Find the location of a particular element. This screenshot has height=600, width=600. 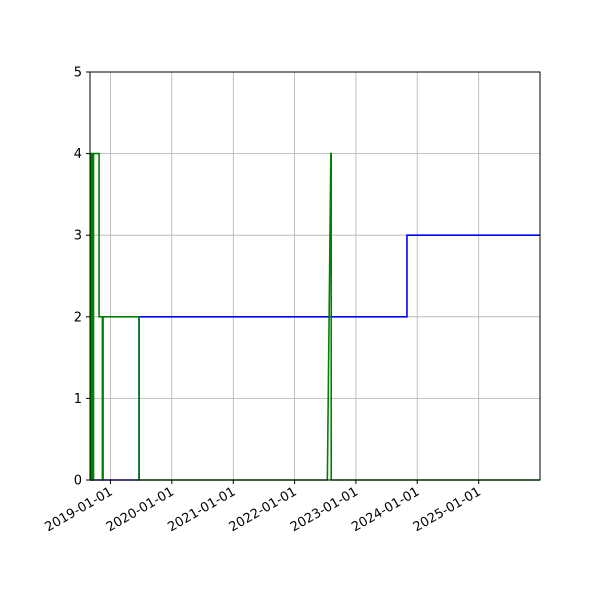

y-tick-label: 2 is located at coordinates (78, 317).